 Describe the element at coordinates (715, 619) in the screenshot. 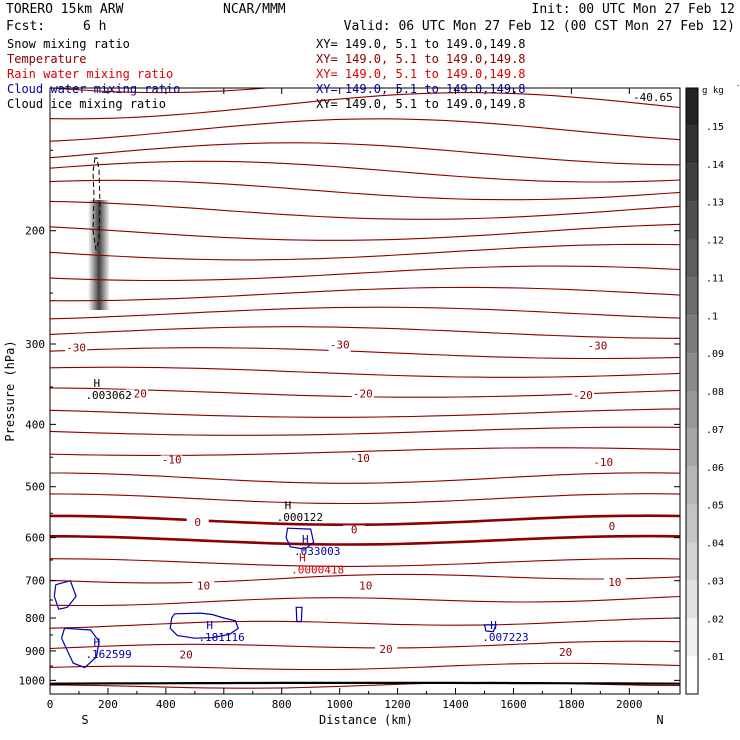

I see `colorbar-tick-label: .02` at that location.